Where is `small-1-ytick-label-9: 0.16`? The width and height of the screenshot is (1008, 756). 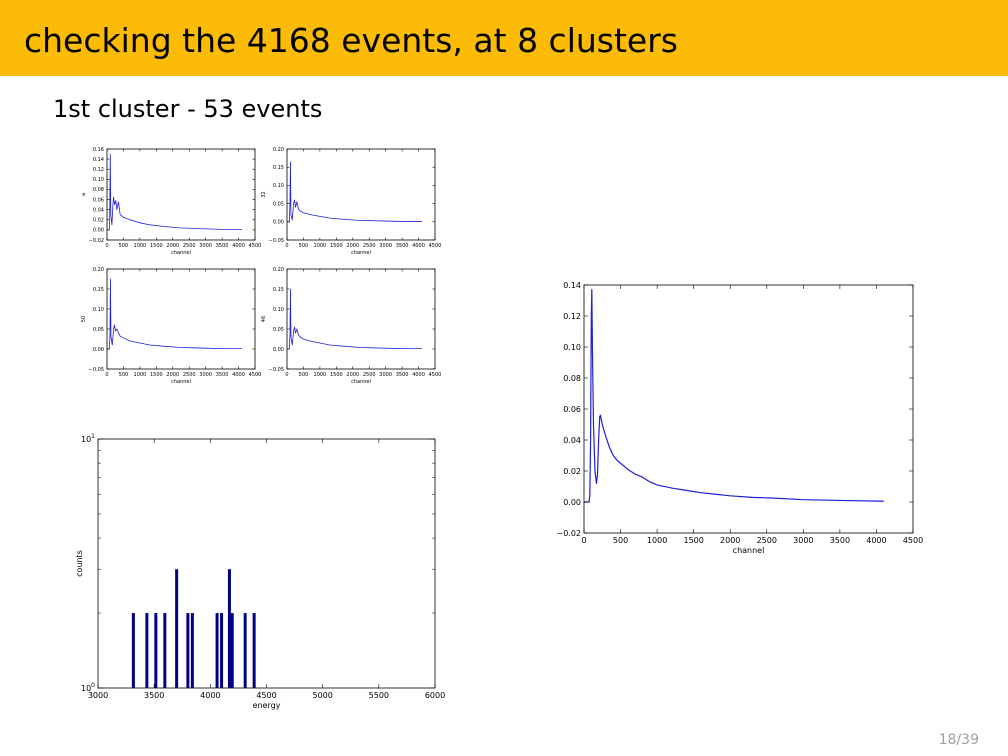
small-1-ytick-label-9: 0.16 is located at coordinates (98, 150).